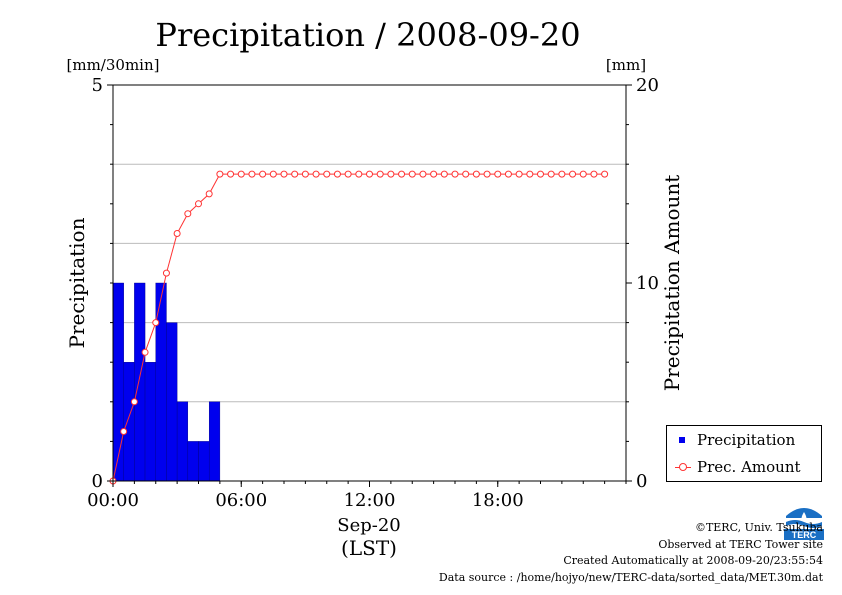 Image resolution: width=842 pixels, height=595 pixels. What do you see at coordinates (97, 85) in the screenshot?
I see `left-tick-label: 5` at bounding box center [97, 85].